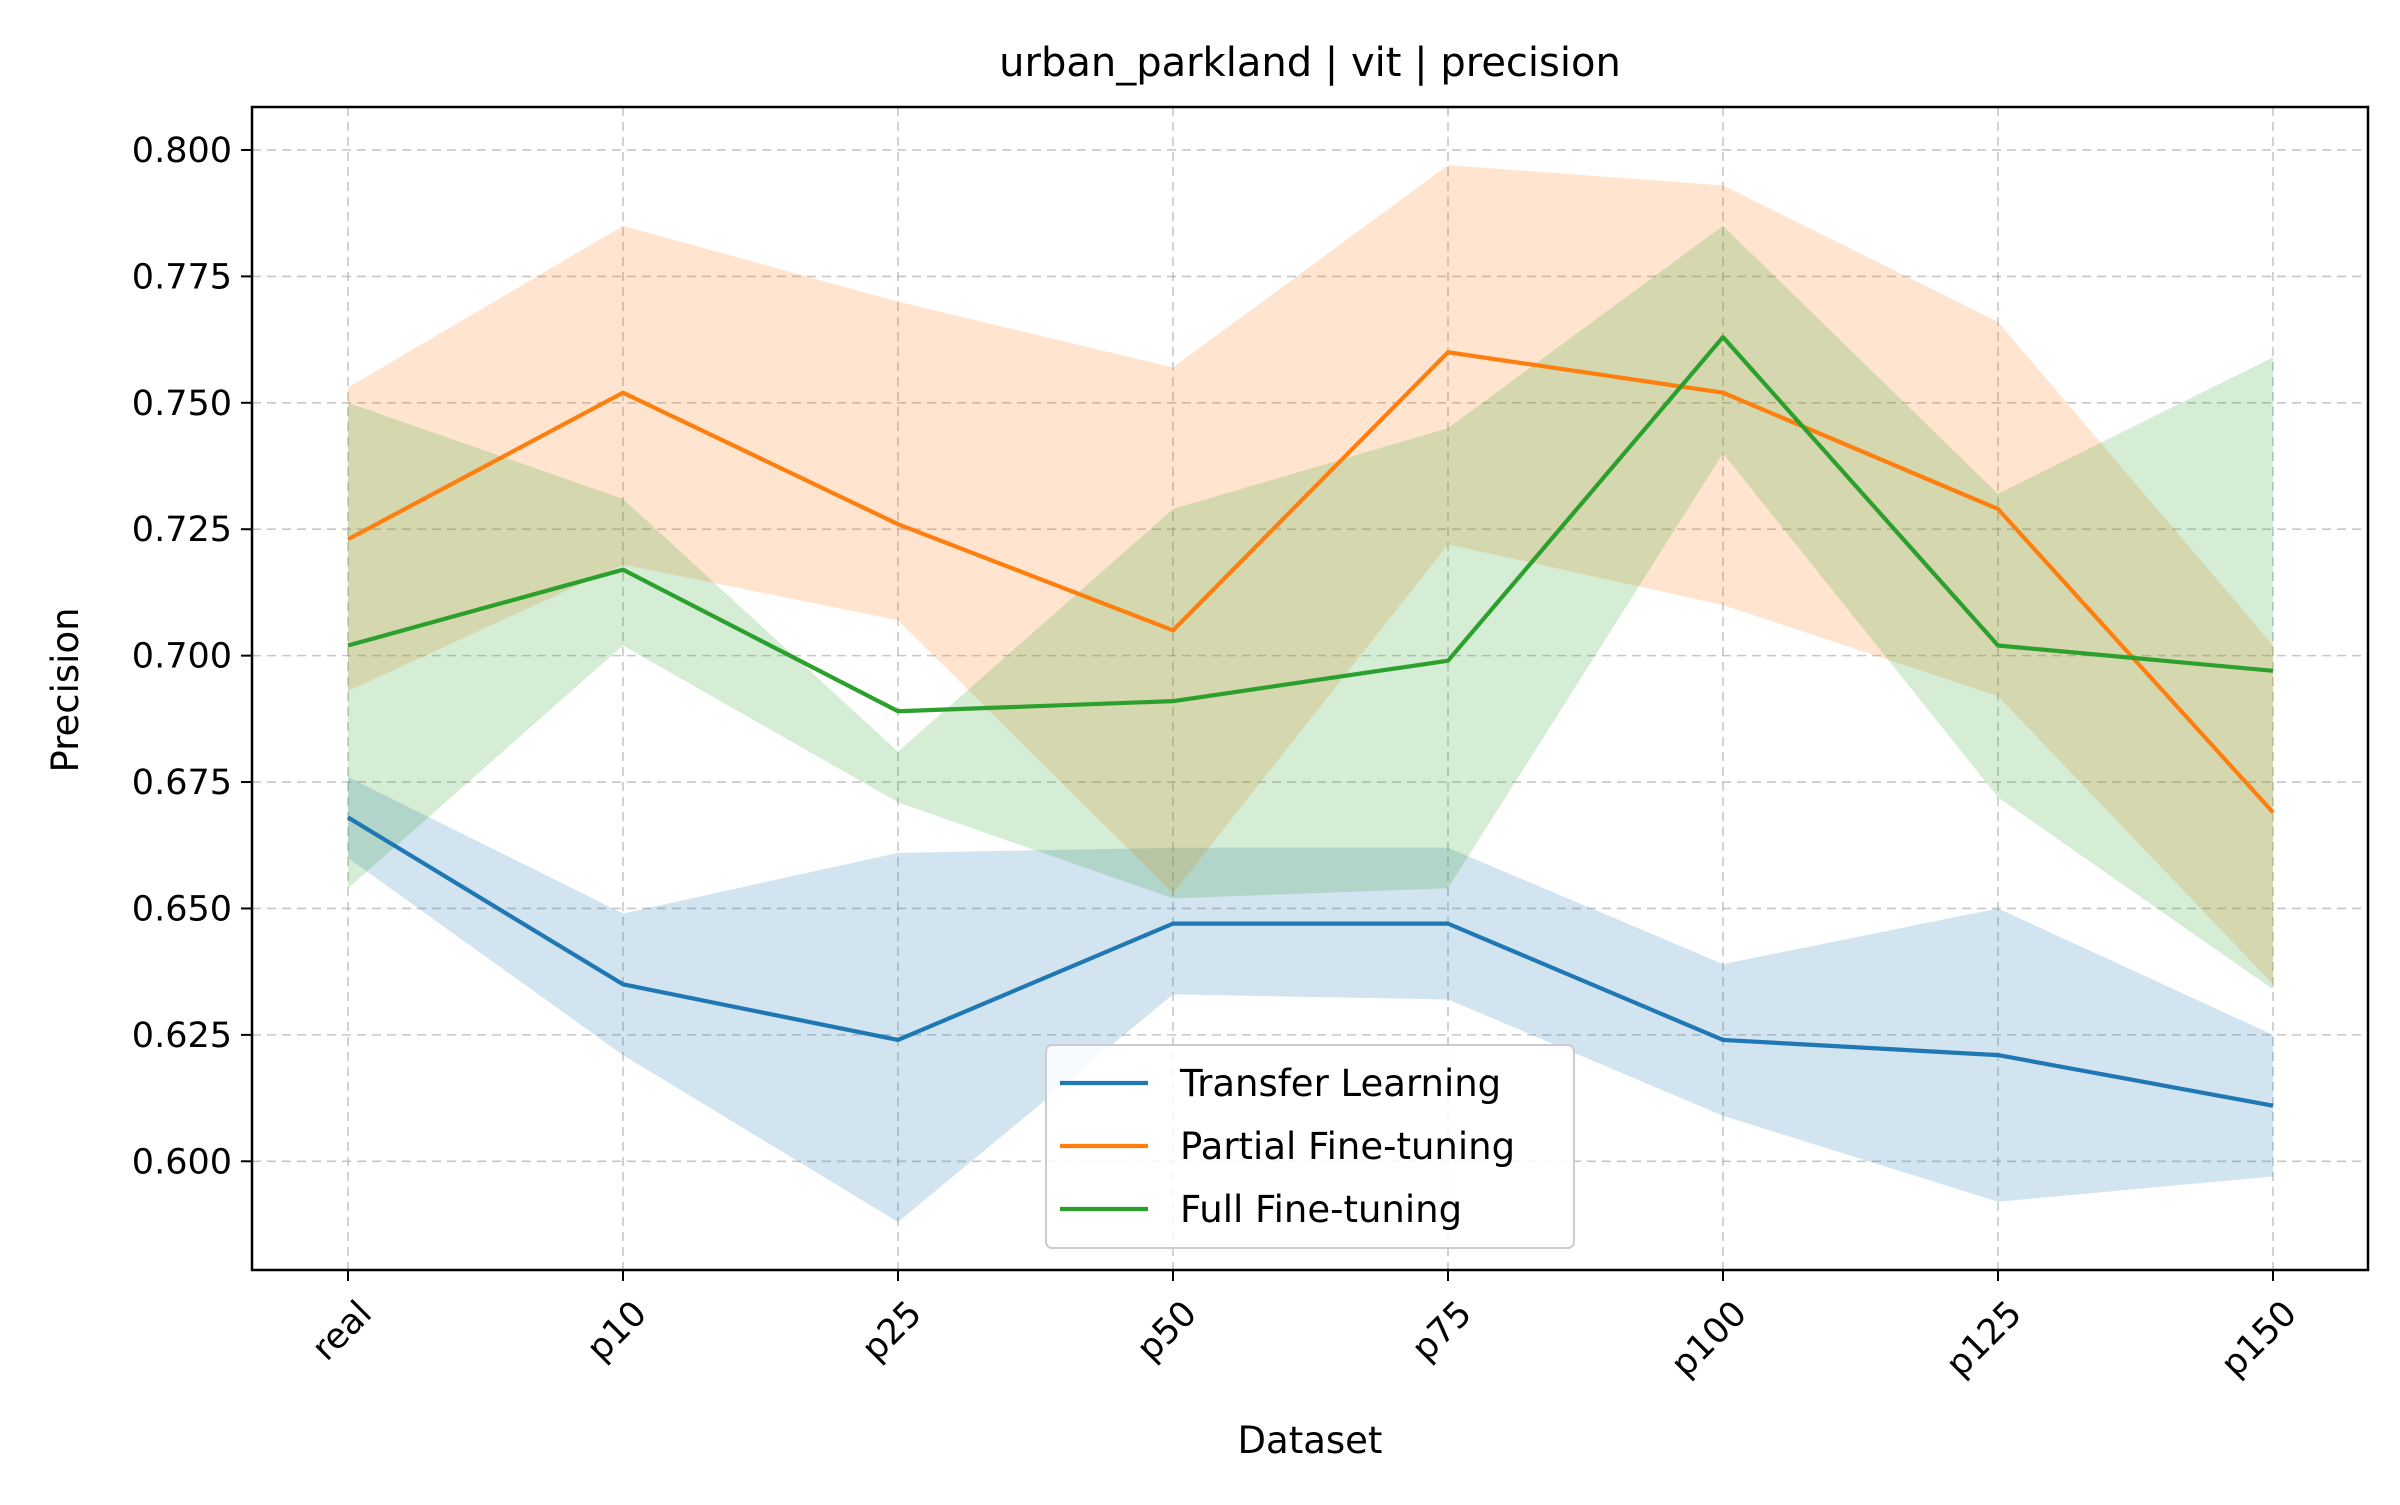 The width and height of the screenshot is (2400, 1505). What do you see at coordinates (182, 151) in the screenshot?
I see `y-tick-label: 0.800` at bounding box center [182, 151].